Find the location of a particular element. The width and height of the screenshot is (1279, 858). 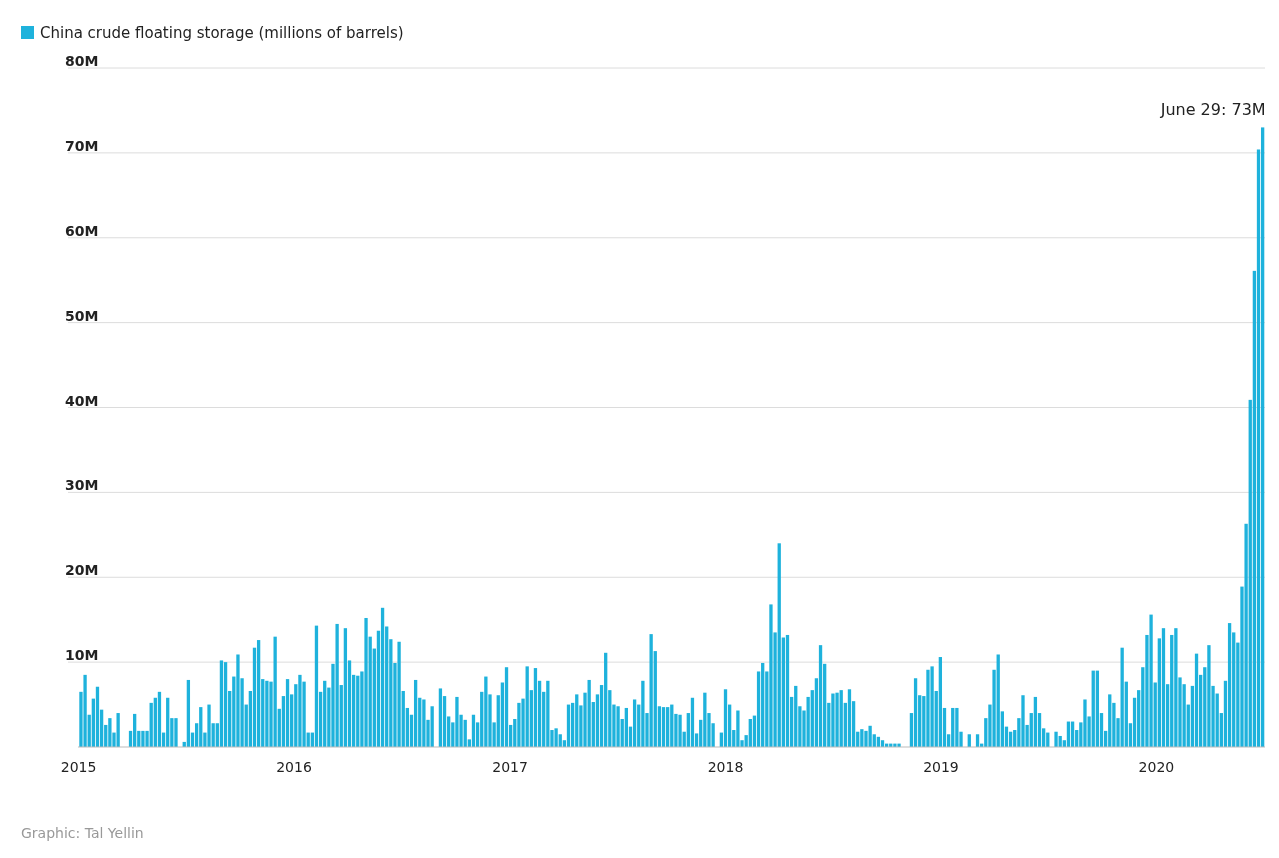

text: Graphic: Tal Yellin is located at coordinates (82, 833).